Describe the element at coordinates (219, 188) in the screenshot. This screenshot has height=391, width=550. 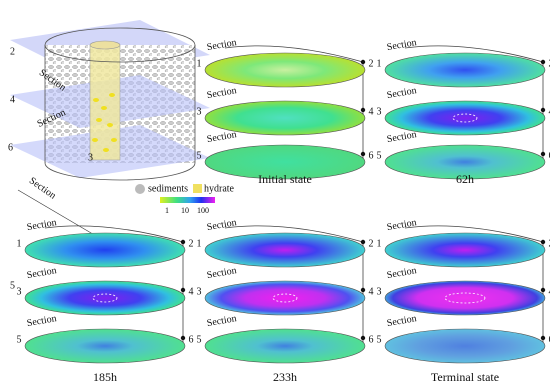
I see `legend-label: hydrate` at that location.